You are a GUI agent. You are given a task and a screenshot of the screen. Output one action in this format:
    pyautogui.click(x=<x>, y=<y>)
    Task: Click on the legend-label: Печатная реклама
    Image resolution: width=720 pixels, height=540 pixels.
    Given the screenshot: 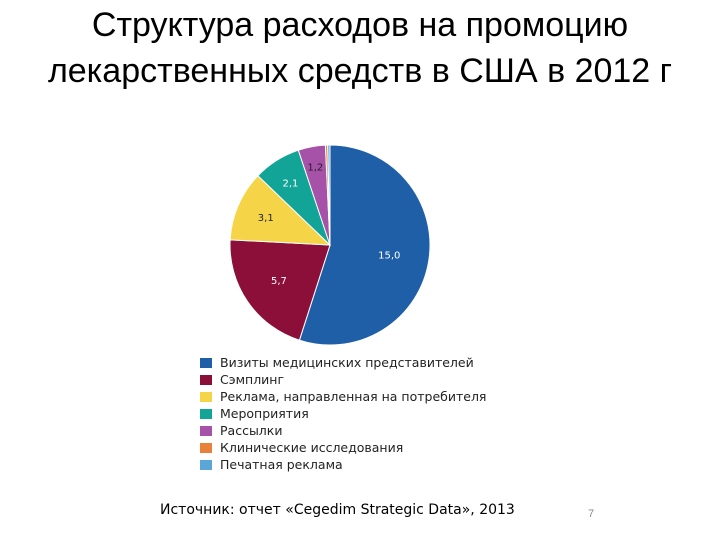 What is the action you would take?
    pyautogui.click(x=281, y=464)
    